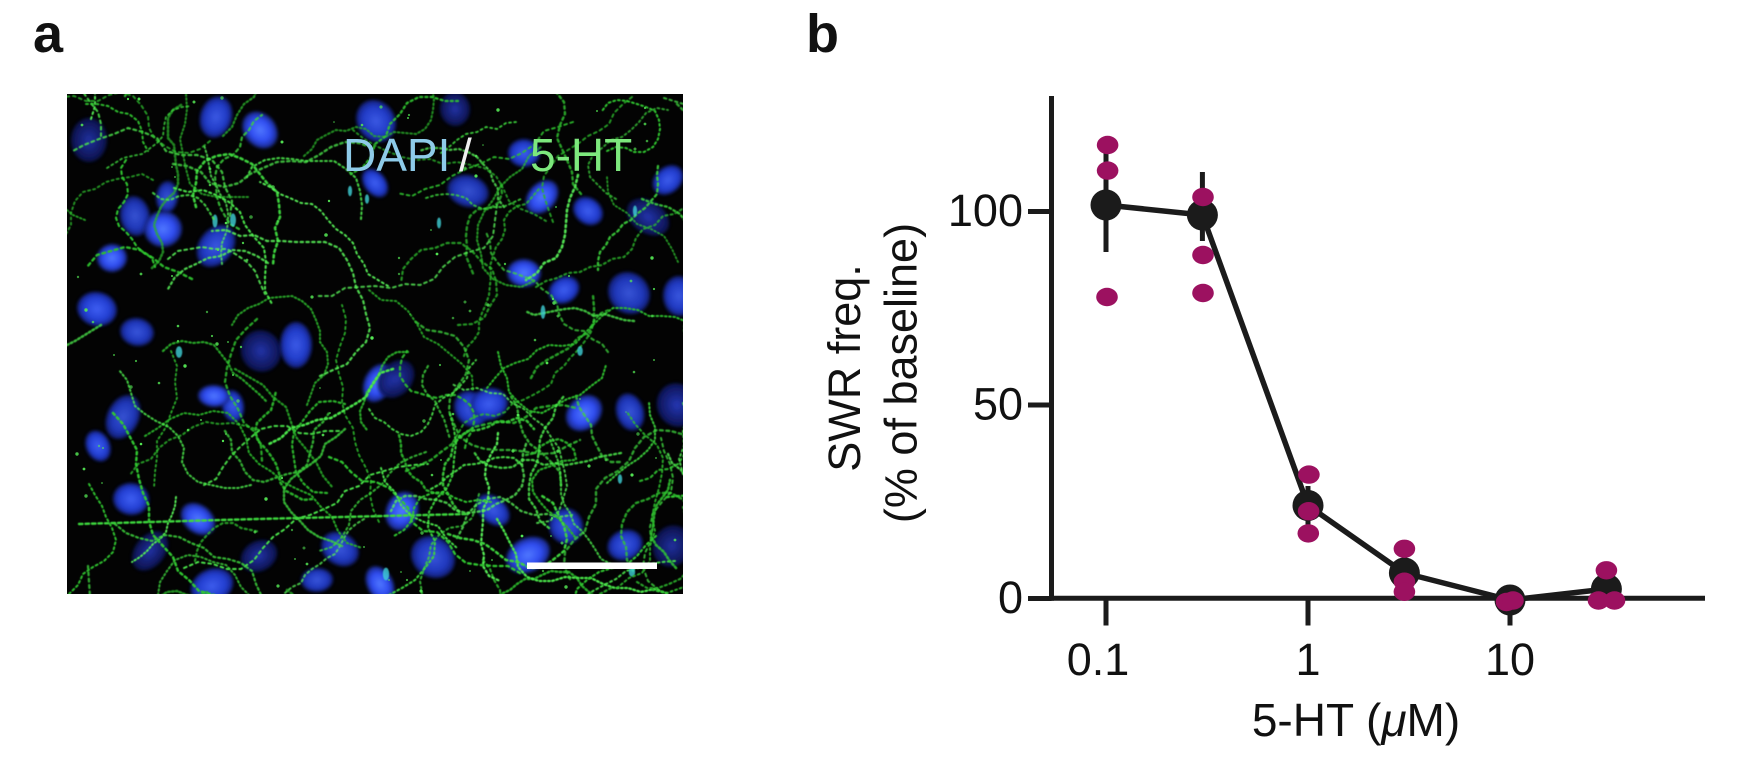 The height and width of the screenshot is (768, 1759). I want to click on svg-text: 5-HT (μM), so click(1356, 720).